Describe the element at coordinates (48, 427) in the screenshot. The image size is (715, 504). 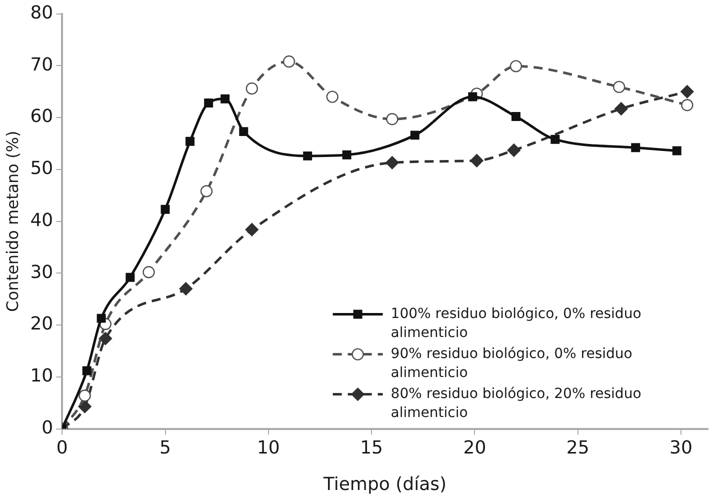
I see `y-tick-label: 0` at that location.